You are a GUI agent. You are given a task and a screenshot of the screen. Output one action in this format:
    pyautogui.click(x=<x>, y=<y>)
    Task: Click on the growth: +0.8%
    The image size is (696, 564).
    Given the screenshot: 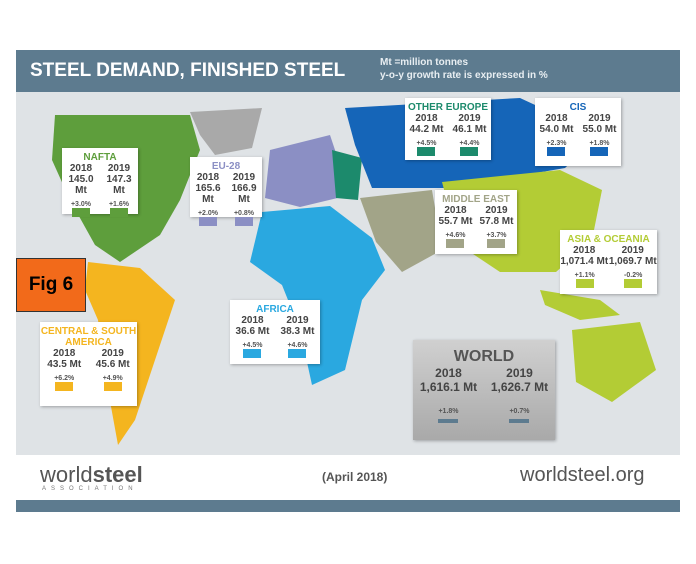 What is the action you would take?
    pyautogui.click(x=244, y=219)
    